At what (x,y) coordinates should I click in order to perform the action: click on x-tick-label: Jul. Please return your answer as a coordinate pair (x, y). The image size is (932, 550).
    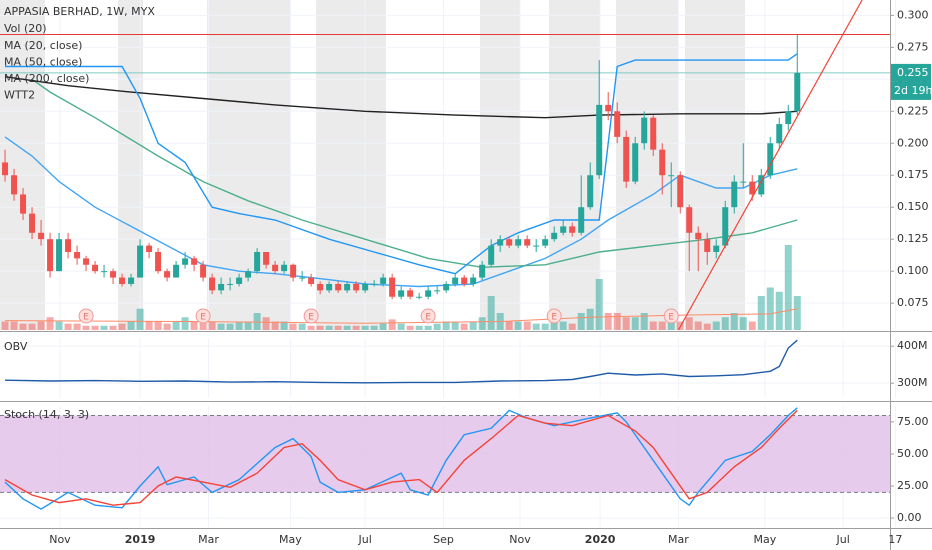
    Looking at the image, I should click on (843, 539).